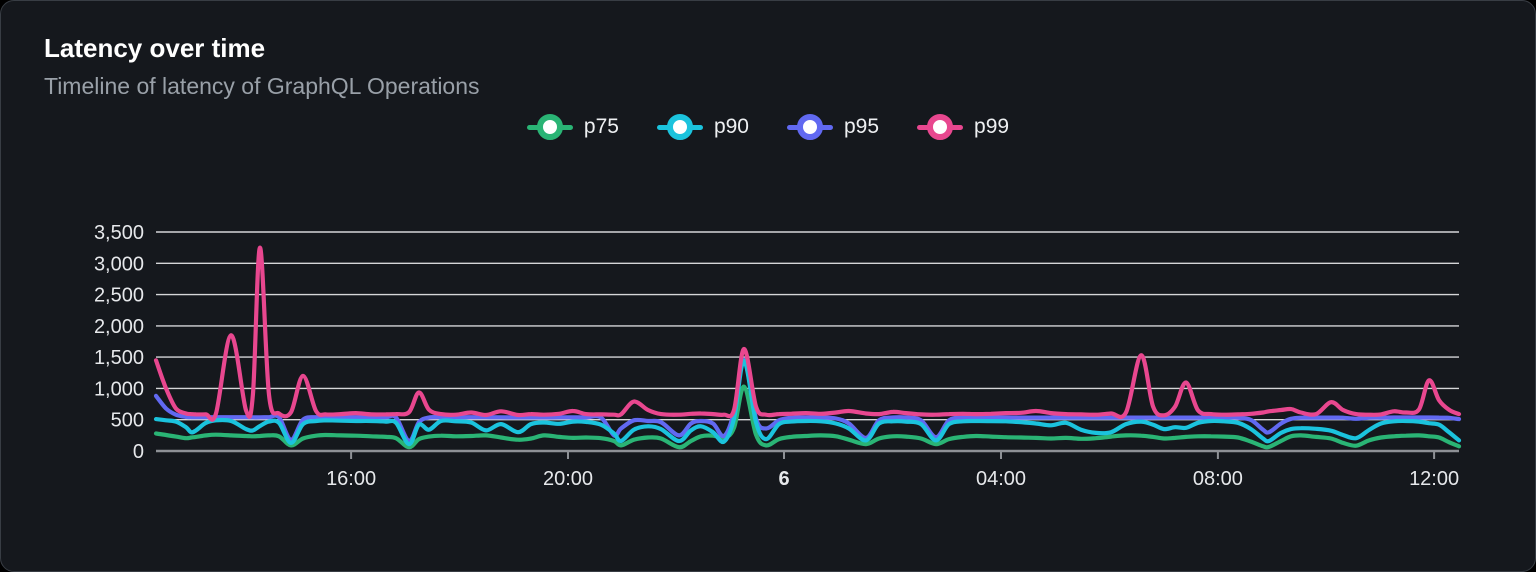 The image size is (1536, 572). What do you see at coordinates (1218, 479) in the screenshot?
I see `x-tick-label: 08:00` at bounding box center [1218, 479].